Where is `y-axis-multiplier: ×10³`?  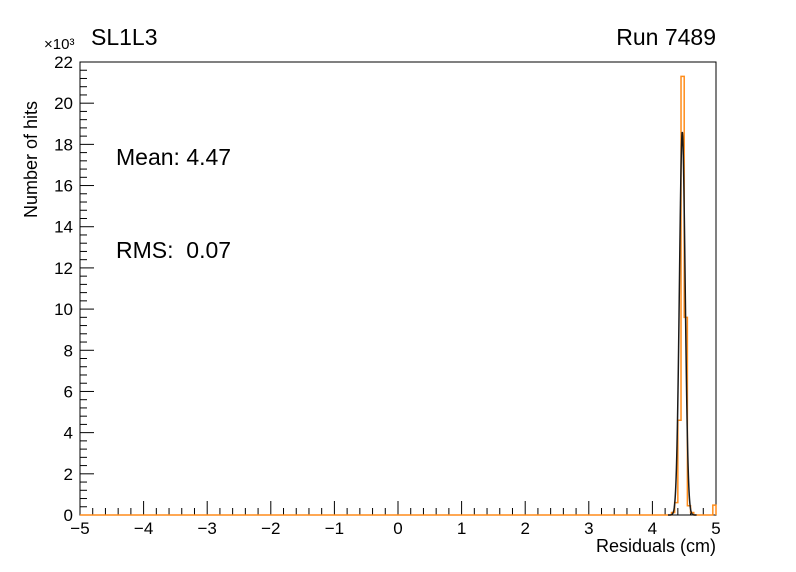 y-axis-multiplier: ×10³ is located at coordinates (59, 44).